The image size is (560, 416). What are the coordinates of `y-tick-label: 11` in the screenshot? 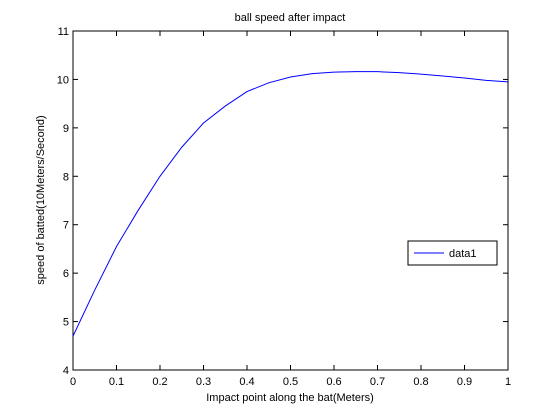 It's located at (63, 32).